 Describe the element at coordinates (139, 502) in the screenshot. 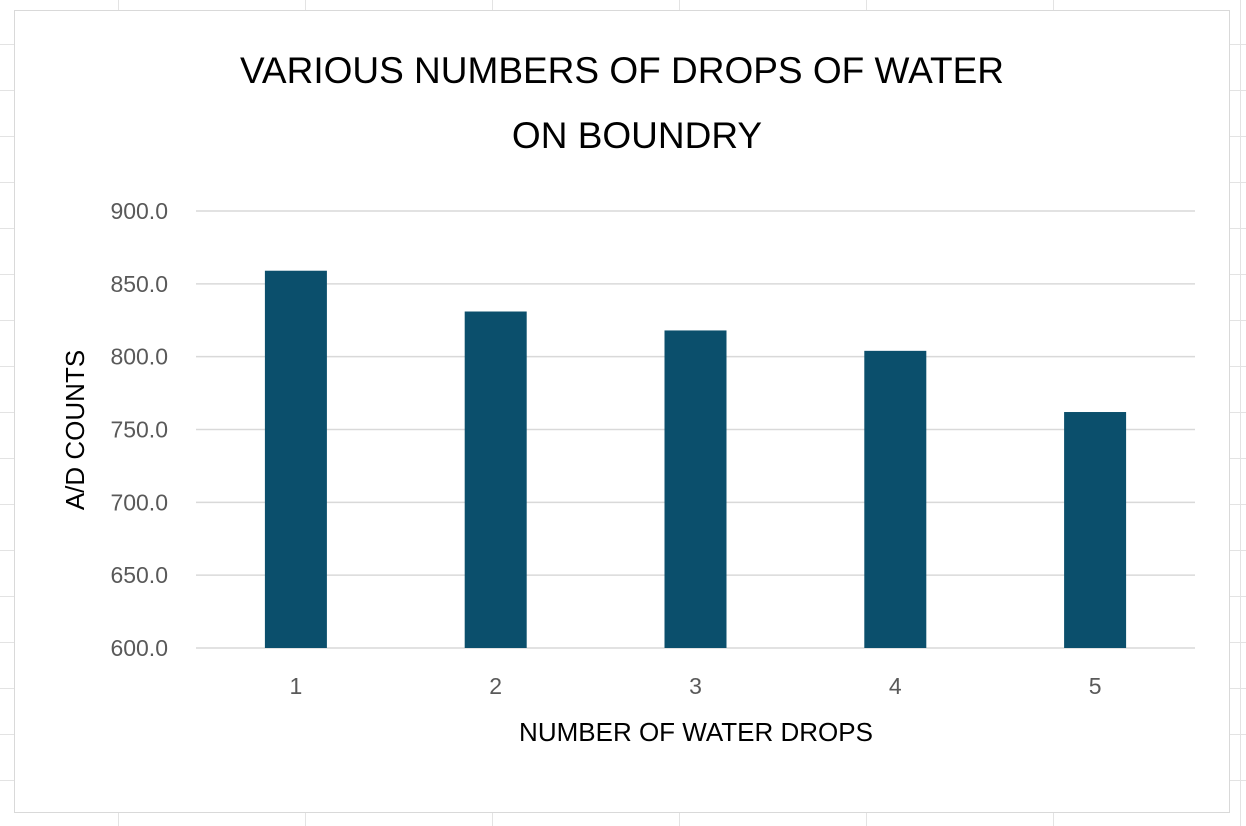

I see `y-tick-label: 700.0` at that location.